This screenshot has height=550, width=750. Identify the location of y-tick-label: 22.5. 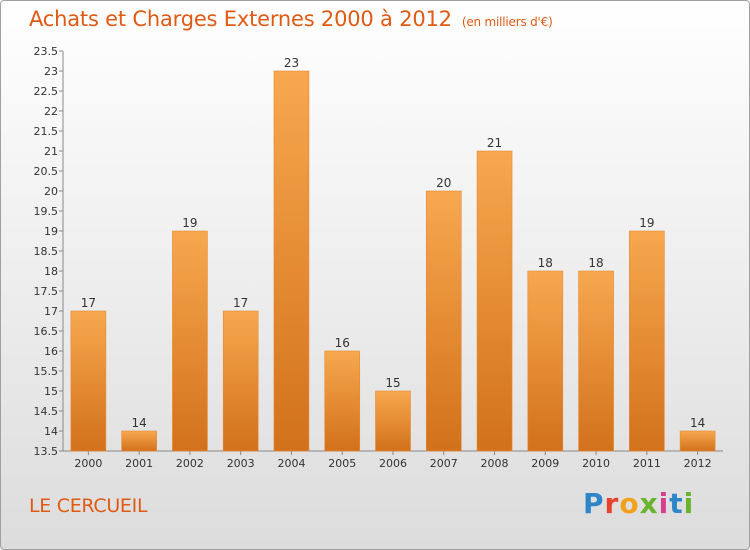
(46, 91).